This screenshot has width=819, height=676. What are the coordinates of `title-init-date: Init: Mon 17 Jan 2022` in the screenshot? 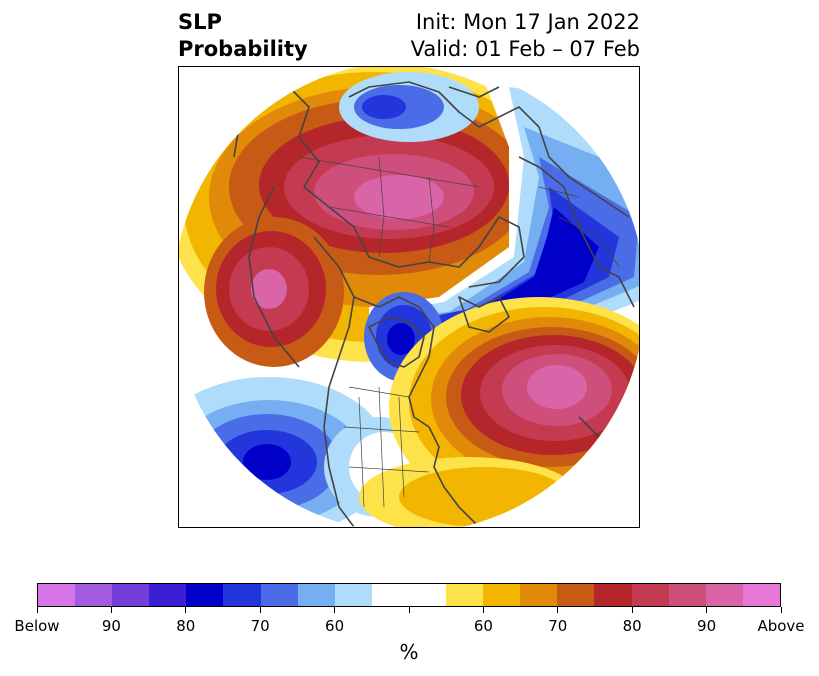 It's located at (527, 22).